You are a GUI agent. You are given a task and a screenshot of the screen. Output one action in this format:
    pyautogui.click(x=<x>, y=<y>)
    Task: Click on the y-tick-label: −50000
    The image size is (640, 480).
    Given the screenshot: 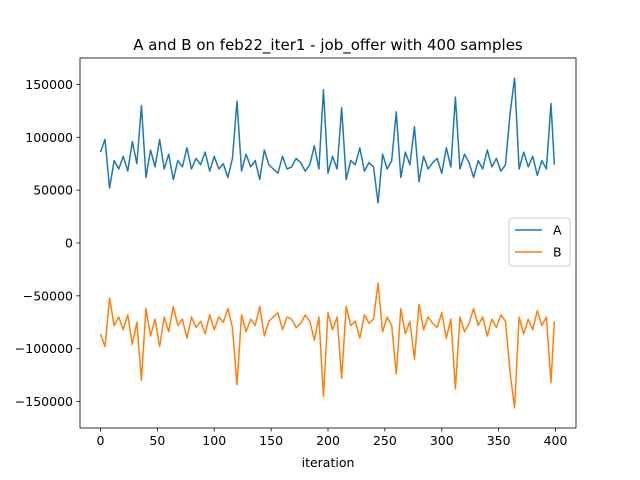 What is the action you would take?
    pyautogui.click(x=48, y=295)
    